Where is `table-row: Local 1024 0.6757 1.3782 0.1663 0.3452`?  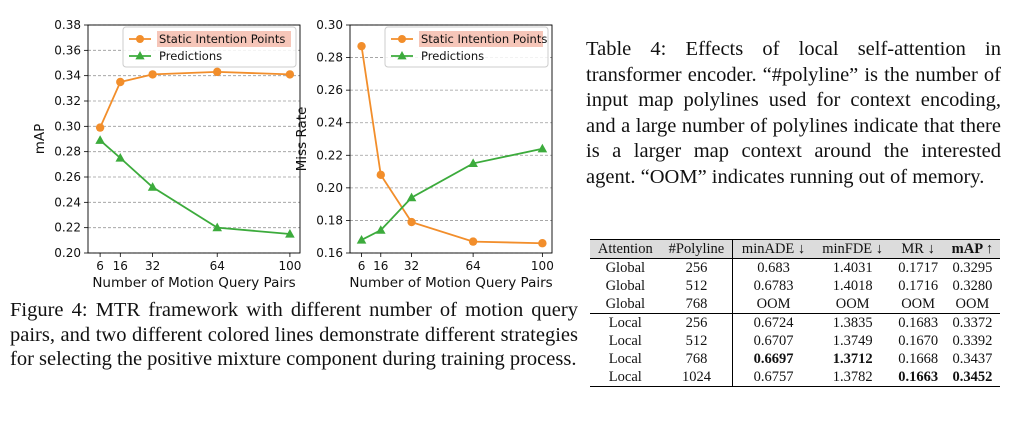 table-row: Local 1024 0.6757 1.3782 0.1663 0.3452 is located at coordinates (795, 377).